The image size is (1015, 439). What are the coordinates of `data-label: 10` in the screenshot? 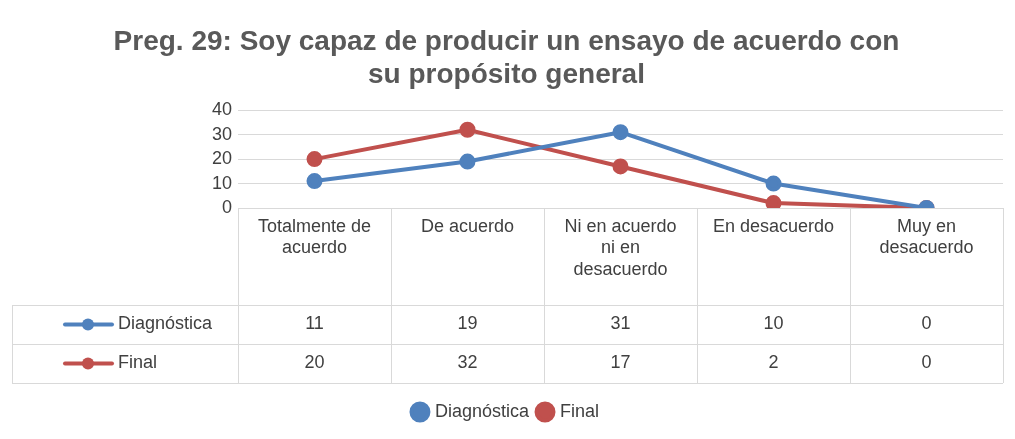 It's located at (773, 323).